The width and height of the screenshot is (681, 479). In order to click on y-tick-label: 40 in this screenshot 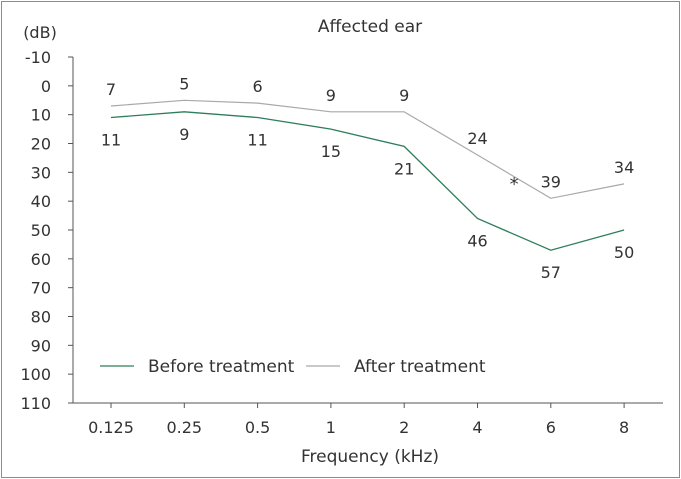, I will do `click(41, 201)`.